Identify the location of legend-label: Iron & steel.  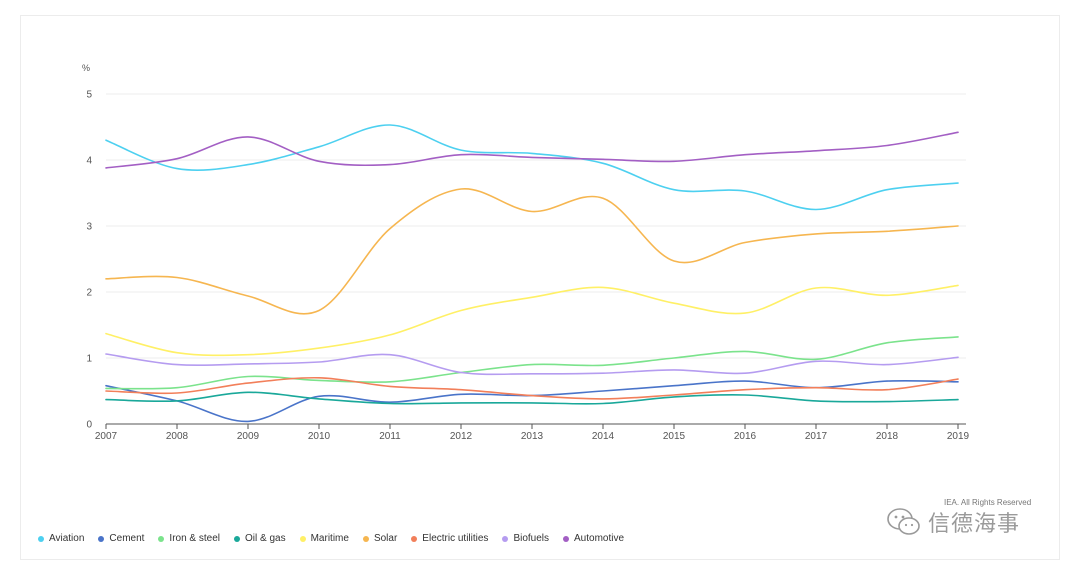
(195, 538).